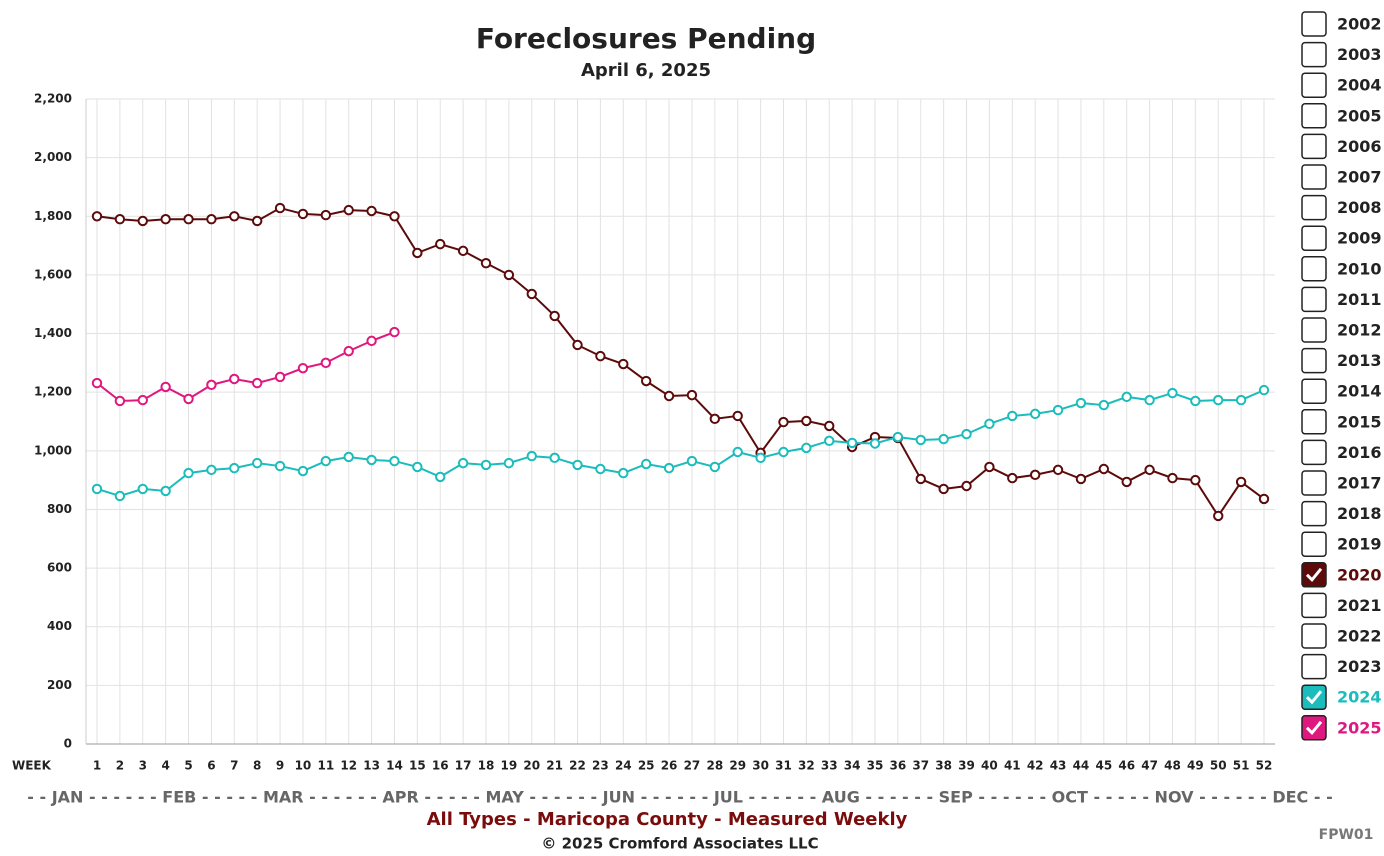  Describe the element at coordinates (1359, 727) in the screenshot. I see `legend-label: 2025` at that location.